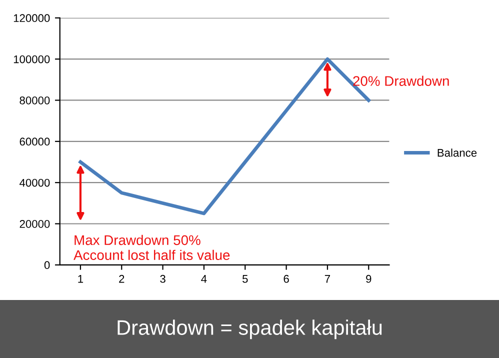 This screenshot has width=499, height=358. What do you see at coordinates (401, 81) in the screenshot?
I see `annotation: 20% Drawdown` at bounding box center [401, 81].